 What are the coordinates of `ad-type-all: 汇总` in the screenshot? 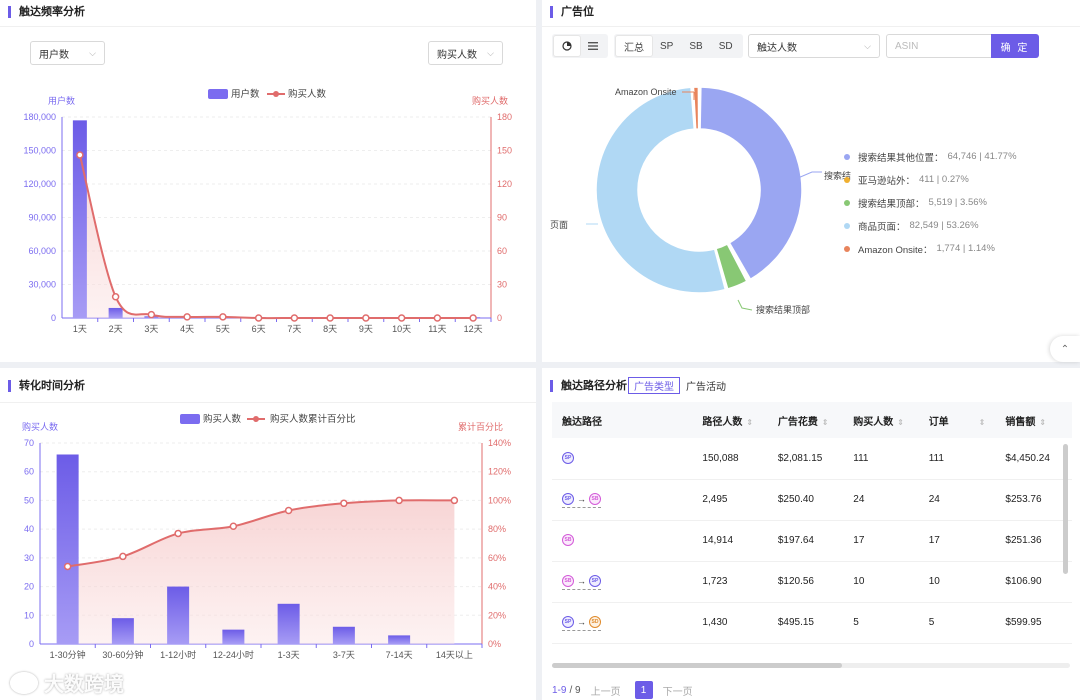 It's located at (634, 46).